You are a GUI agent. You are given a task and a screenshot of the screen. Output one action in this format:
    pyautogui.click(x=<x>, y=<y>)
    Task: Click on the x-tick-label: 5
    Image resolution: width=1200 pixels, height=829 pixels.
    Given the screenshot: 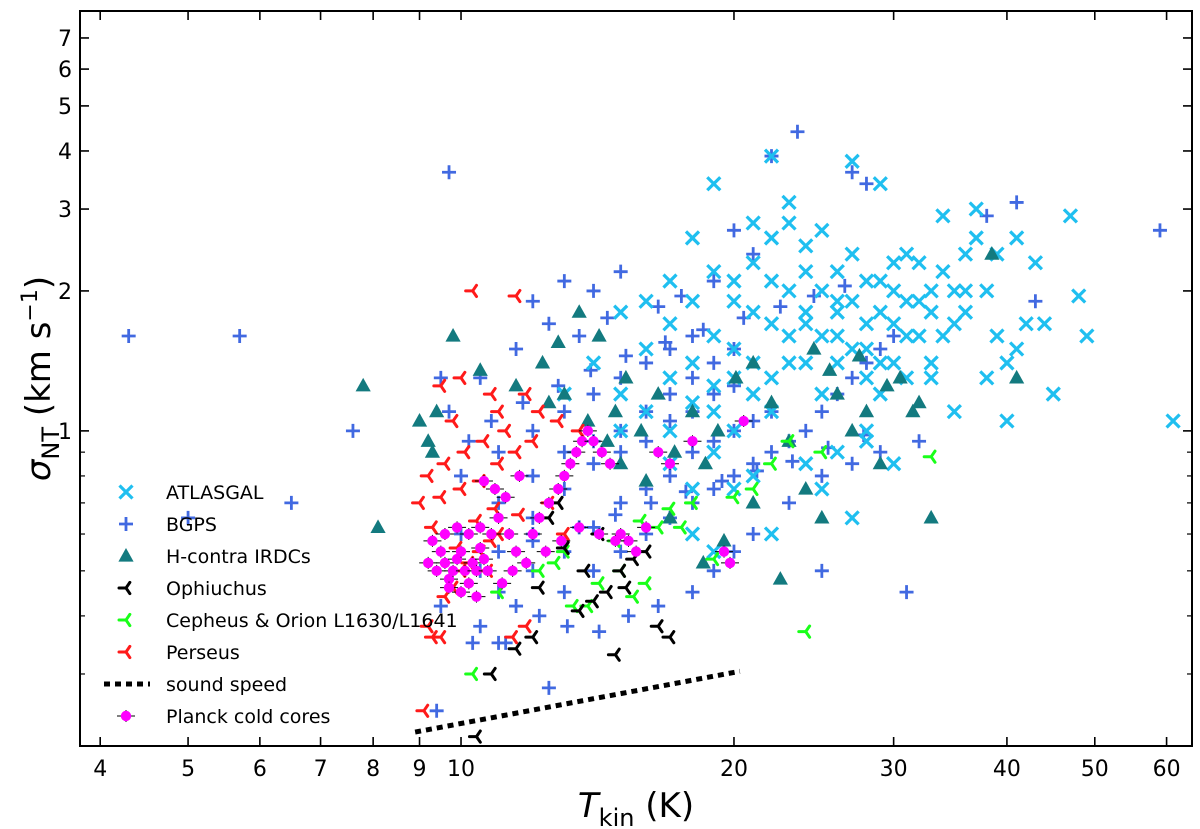 What is the action you would take?
    pyautogui.click(x=188, y=769)
    